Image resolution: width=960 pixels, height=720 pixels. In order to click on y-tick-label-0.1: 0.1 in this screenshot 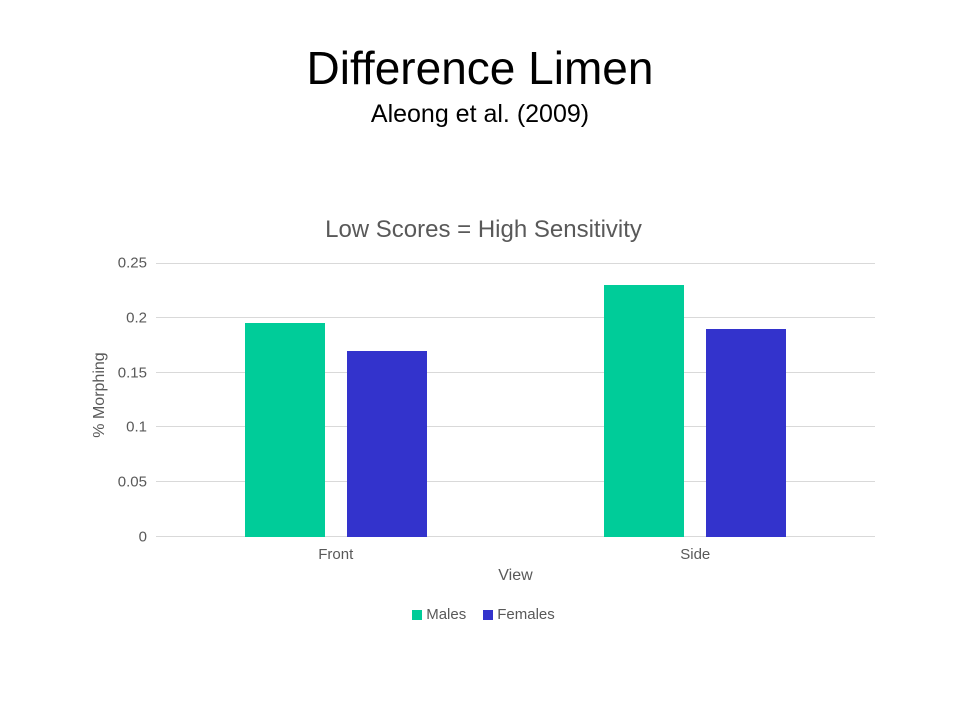, I will do `click(136, 427)`.